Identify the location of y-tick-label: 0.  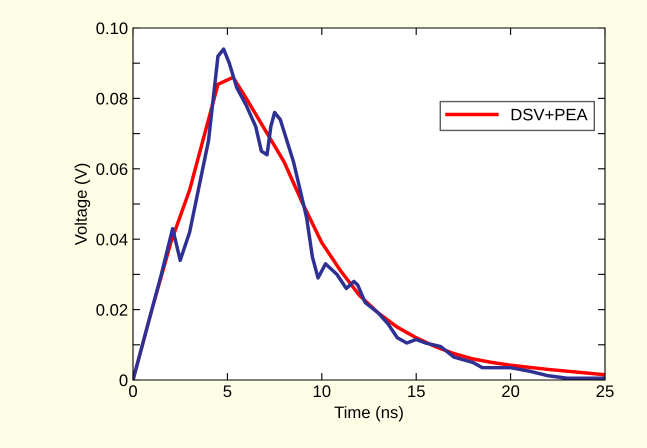
(124, 380).